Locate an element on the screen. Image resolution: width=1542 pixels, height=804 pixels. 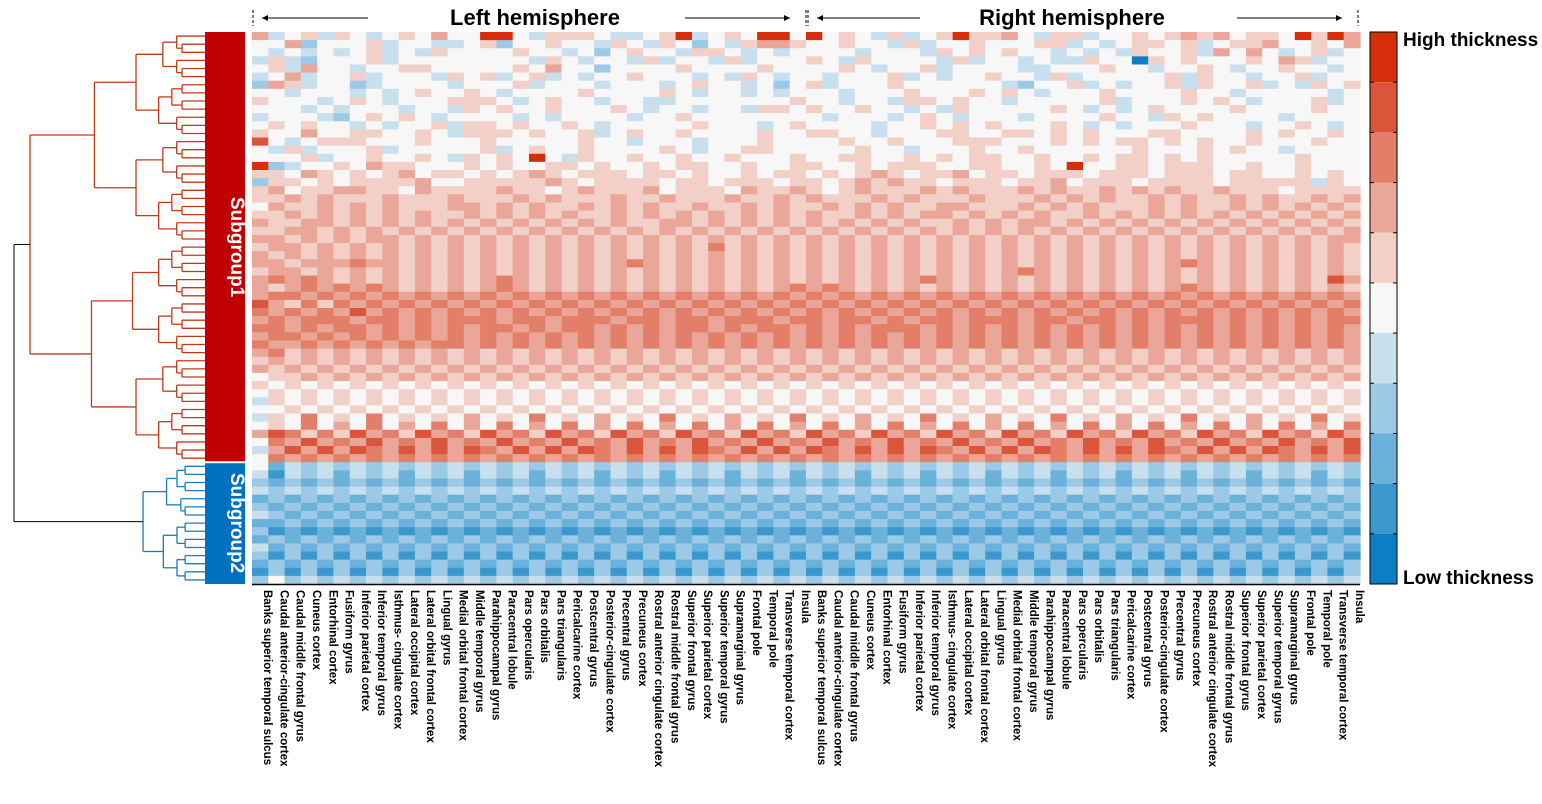
column-label: Entorhinal cortex is located at coordinates (332, 637).